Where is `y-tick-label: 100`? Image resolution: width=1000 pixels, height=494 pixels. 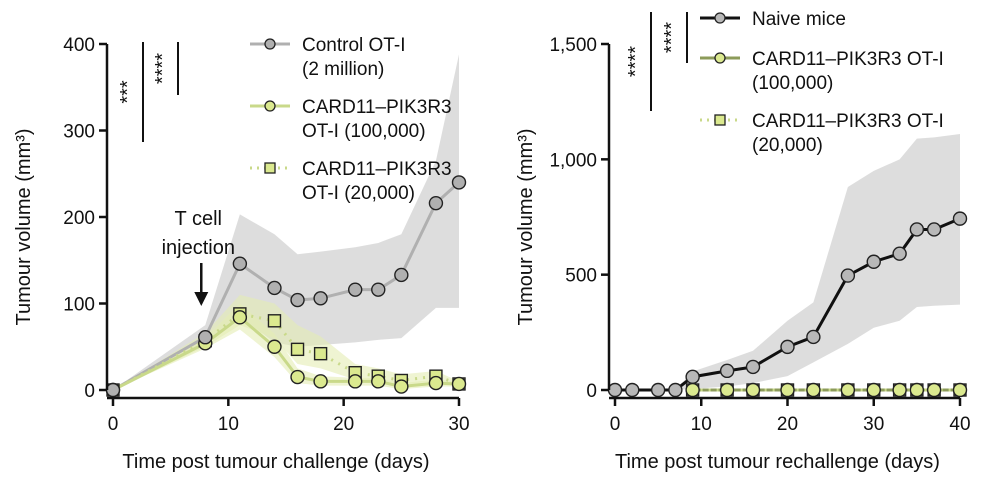 y-tick-label: 100 is located at coordinates (79, 305).